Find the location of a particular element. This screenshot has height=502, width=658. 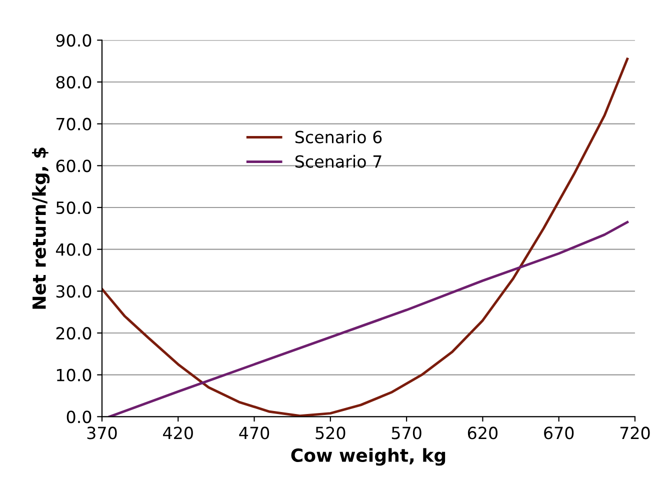

x-tick-label: 720 is located at coordinates (635, 433).